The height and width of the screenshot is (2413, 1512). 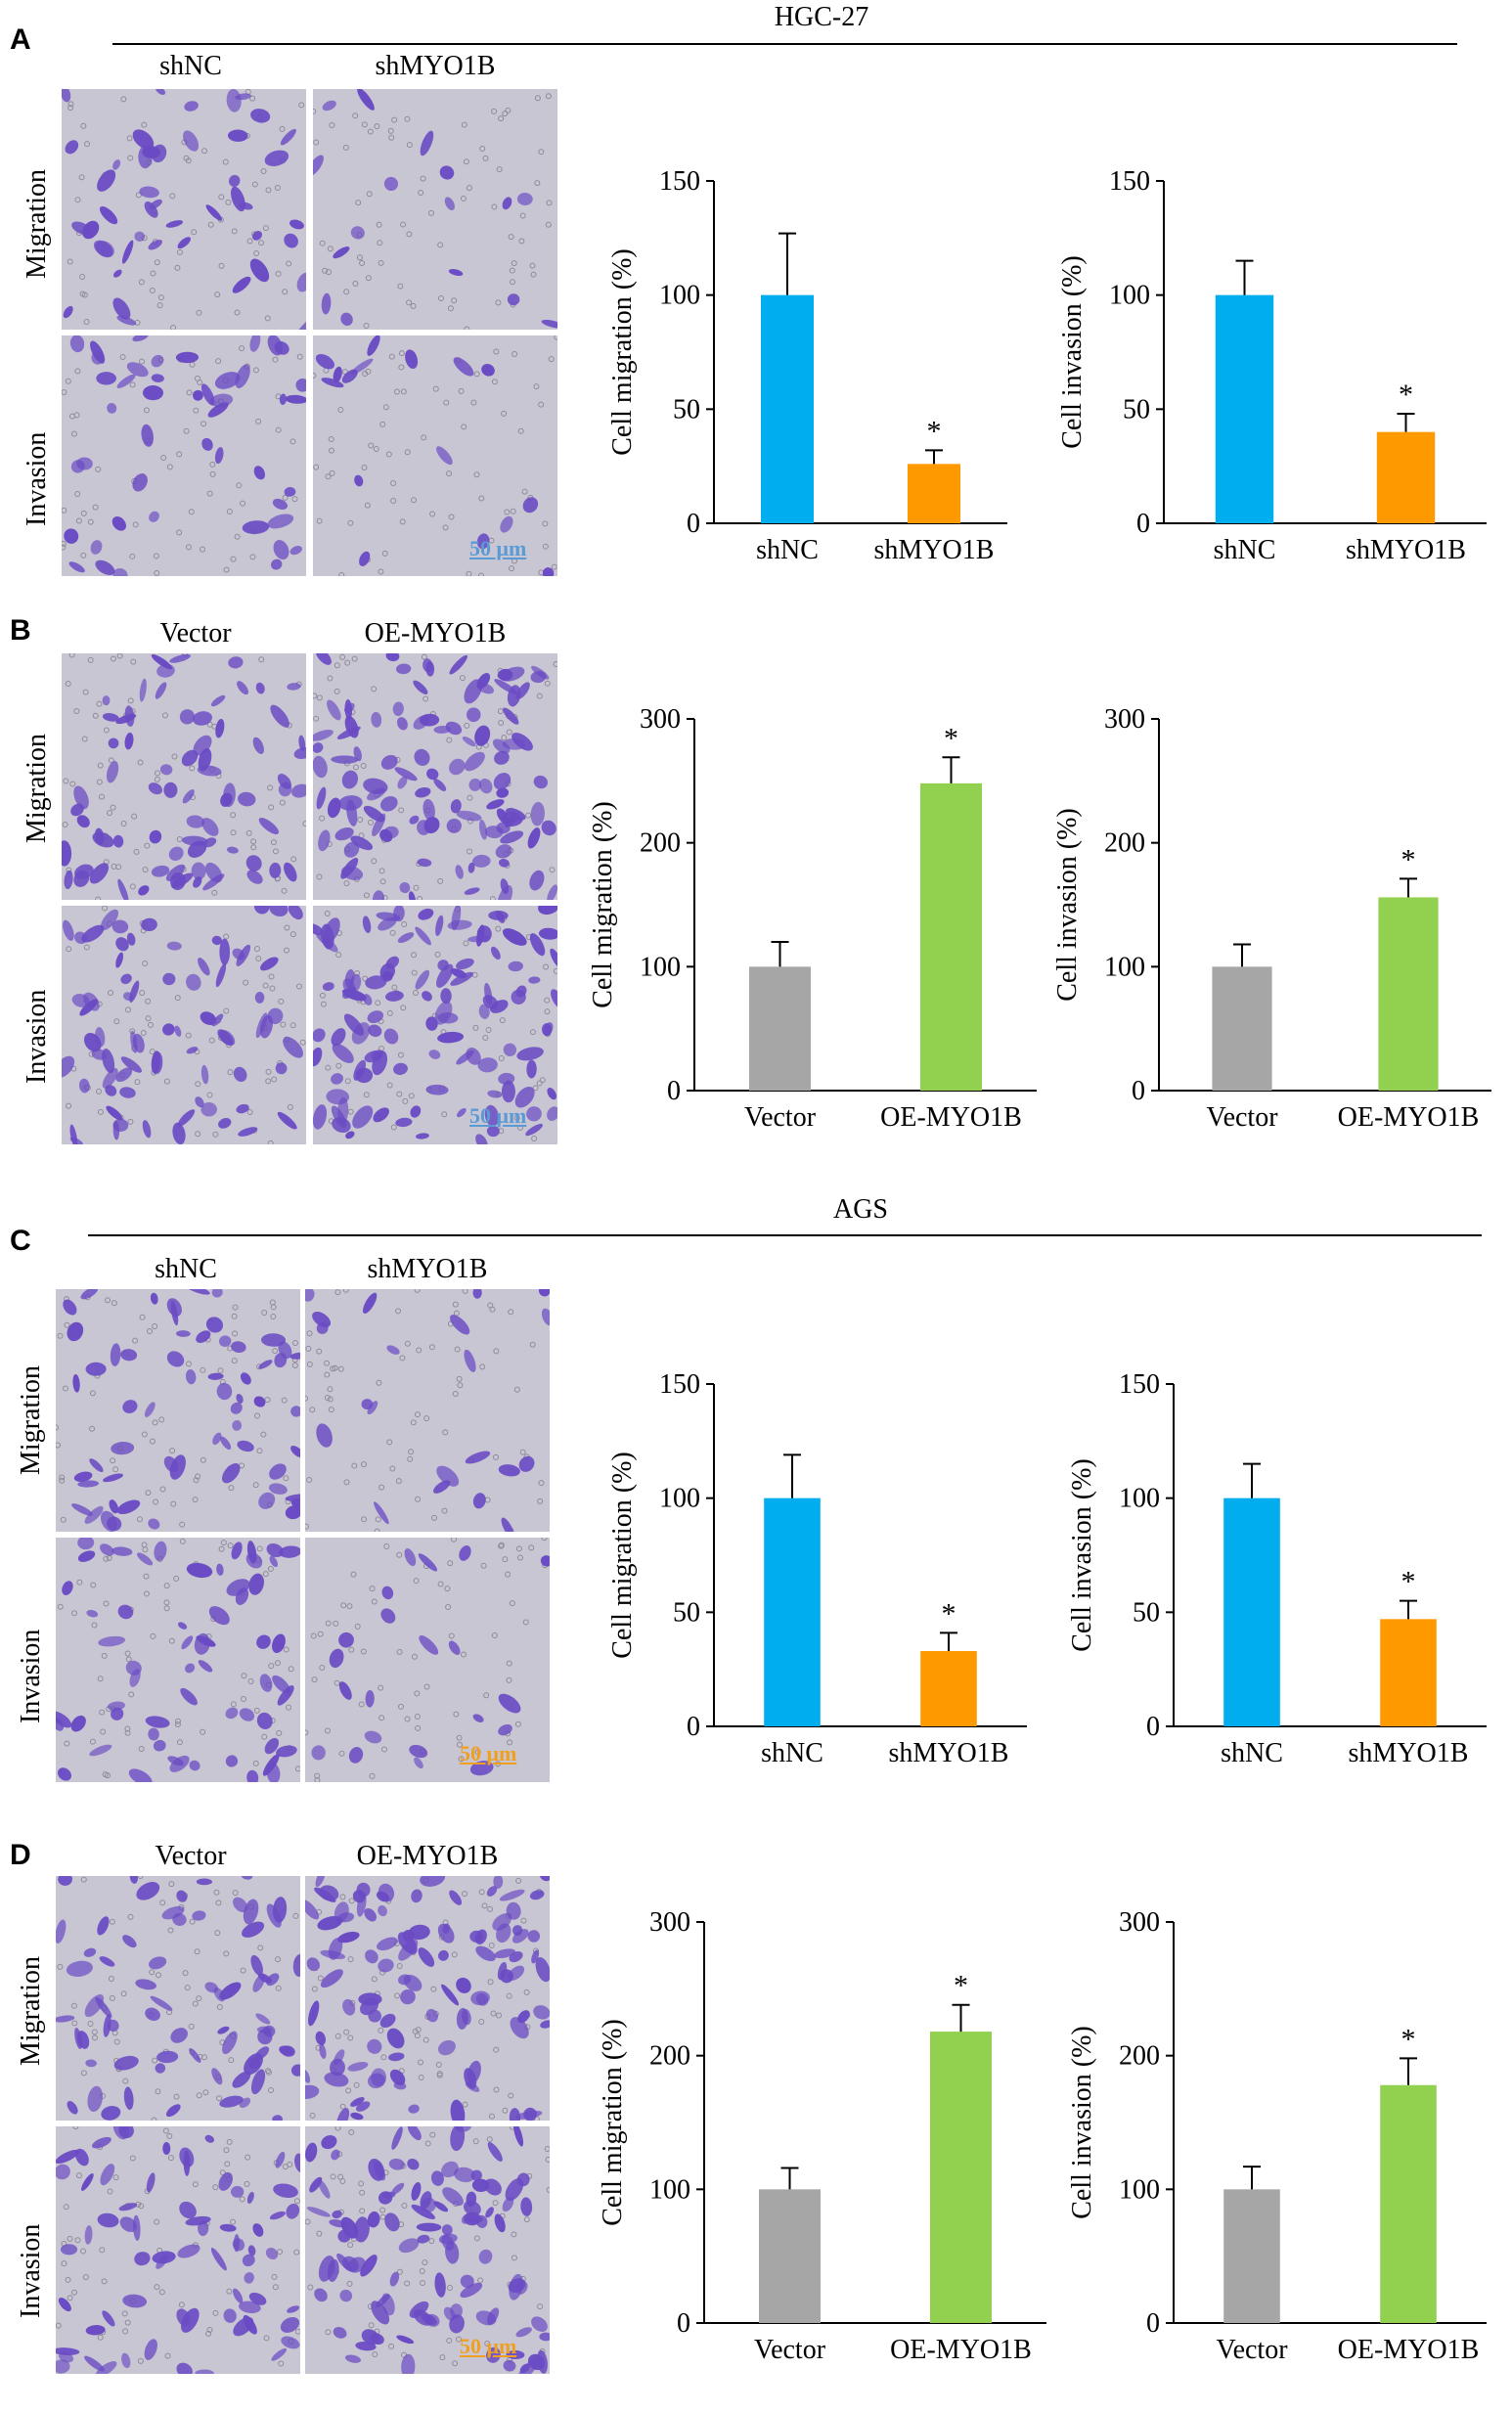 I want to click on group-label-right-d: OE-MYO1B, so click(x=427, y=1856).